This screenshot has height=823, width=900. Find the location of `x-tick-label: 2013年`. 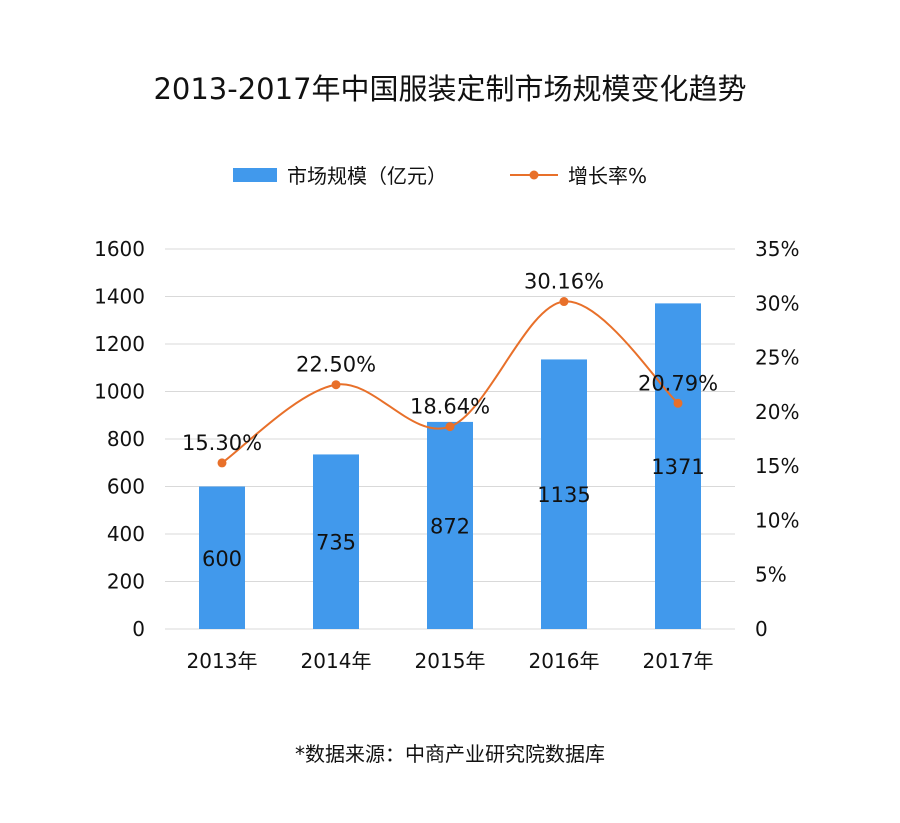

x-tick-label: 2013年 is located at coordinates (222, 661).